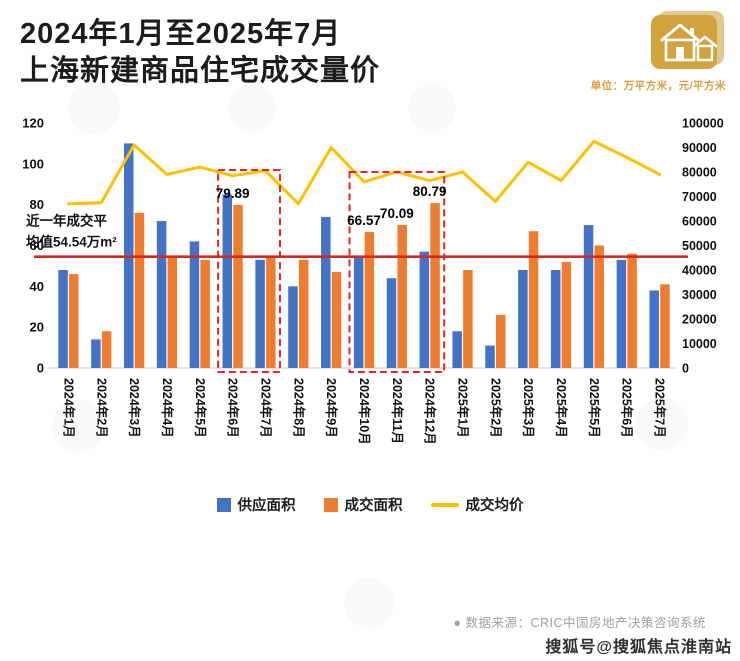  What do you see at coordinates (494, 506) in the screenshot?
I see `legend-label-price: 成交均价` at bounding box center [494, 506].